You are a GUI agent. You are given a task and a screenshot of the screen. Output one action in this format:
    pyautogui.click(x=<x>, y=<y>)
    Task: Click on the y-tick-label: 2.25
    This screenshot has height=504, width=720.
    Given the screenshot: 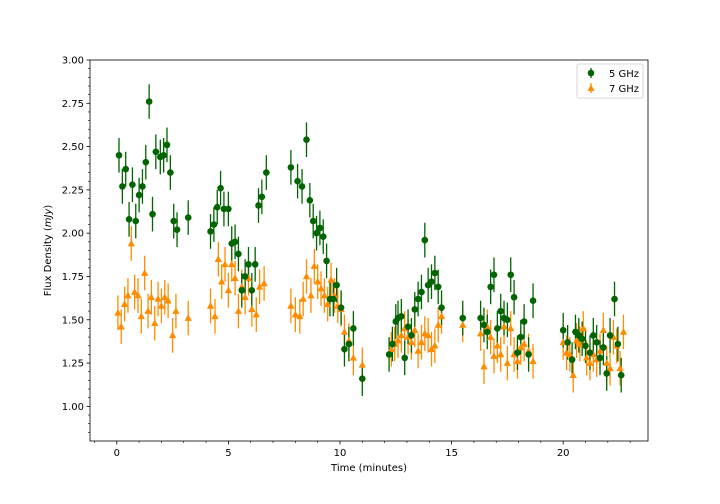 What is the action you would take?
    pyautogui.click(x=73, y=190)
    